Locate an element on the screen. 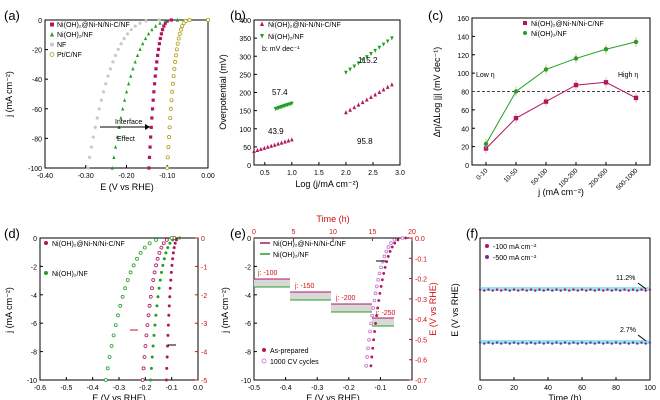 Image resolution: width=660 pixels, height=400 pixels. panel-b-ytick-label: 150 is located at coordinates (245, 112).